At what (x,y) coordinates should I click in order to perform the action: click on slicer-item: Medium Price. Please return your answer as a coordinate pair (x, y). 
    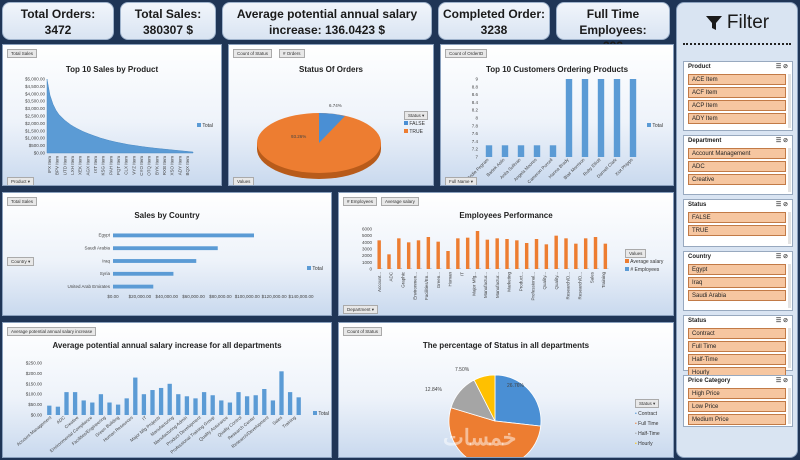
    Looking at the image, I should click on (737, 419).